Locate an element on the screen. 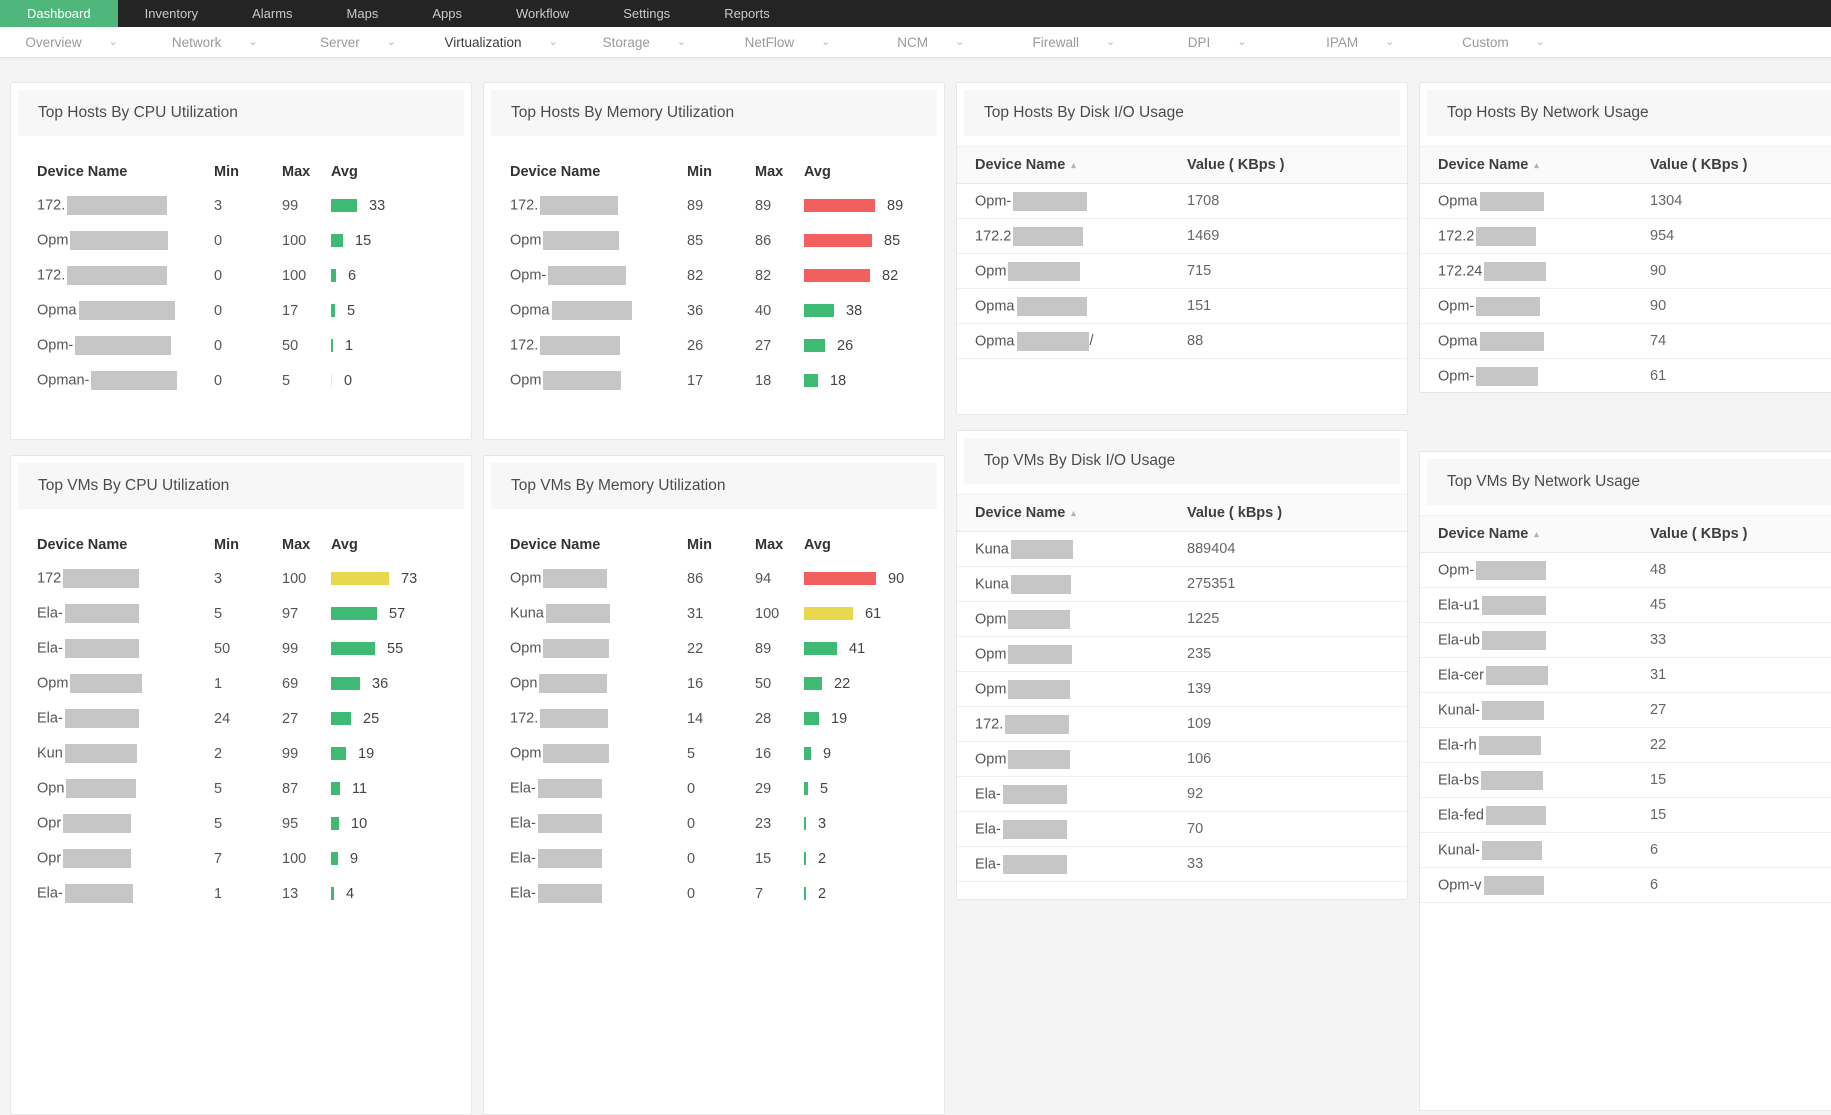 The width and height of the screenshot is (1831, 1115). device-name-cell: Ela-bs is located at coordinates (1544, 780).